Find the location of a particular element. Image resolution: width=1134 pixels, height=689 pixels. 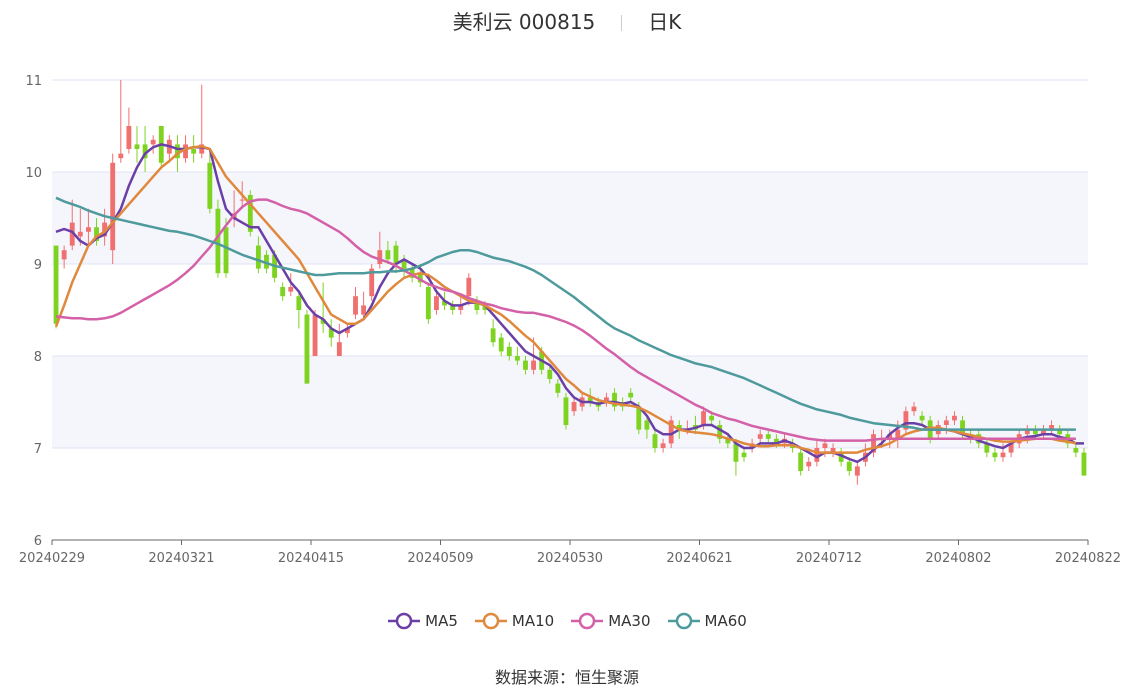

legend-label: MA30 is located at coordinates (629, 621).